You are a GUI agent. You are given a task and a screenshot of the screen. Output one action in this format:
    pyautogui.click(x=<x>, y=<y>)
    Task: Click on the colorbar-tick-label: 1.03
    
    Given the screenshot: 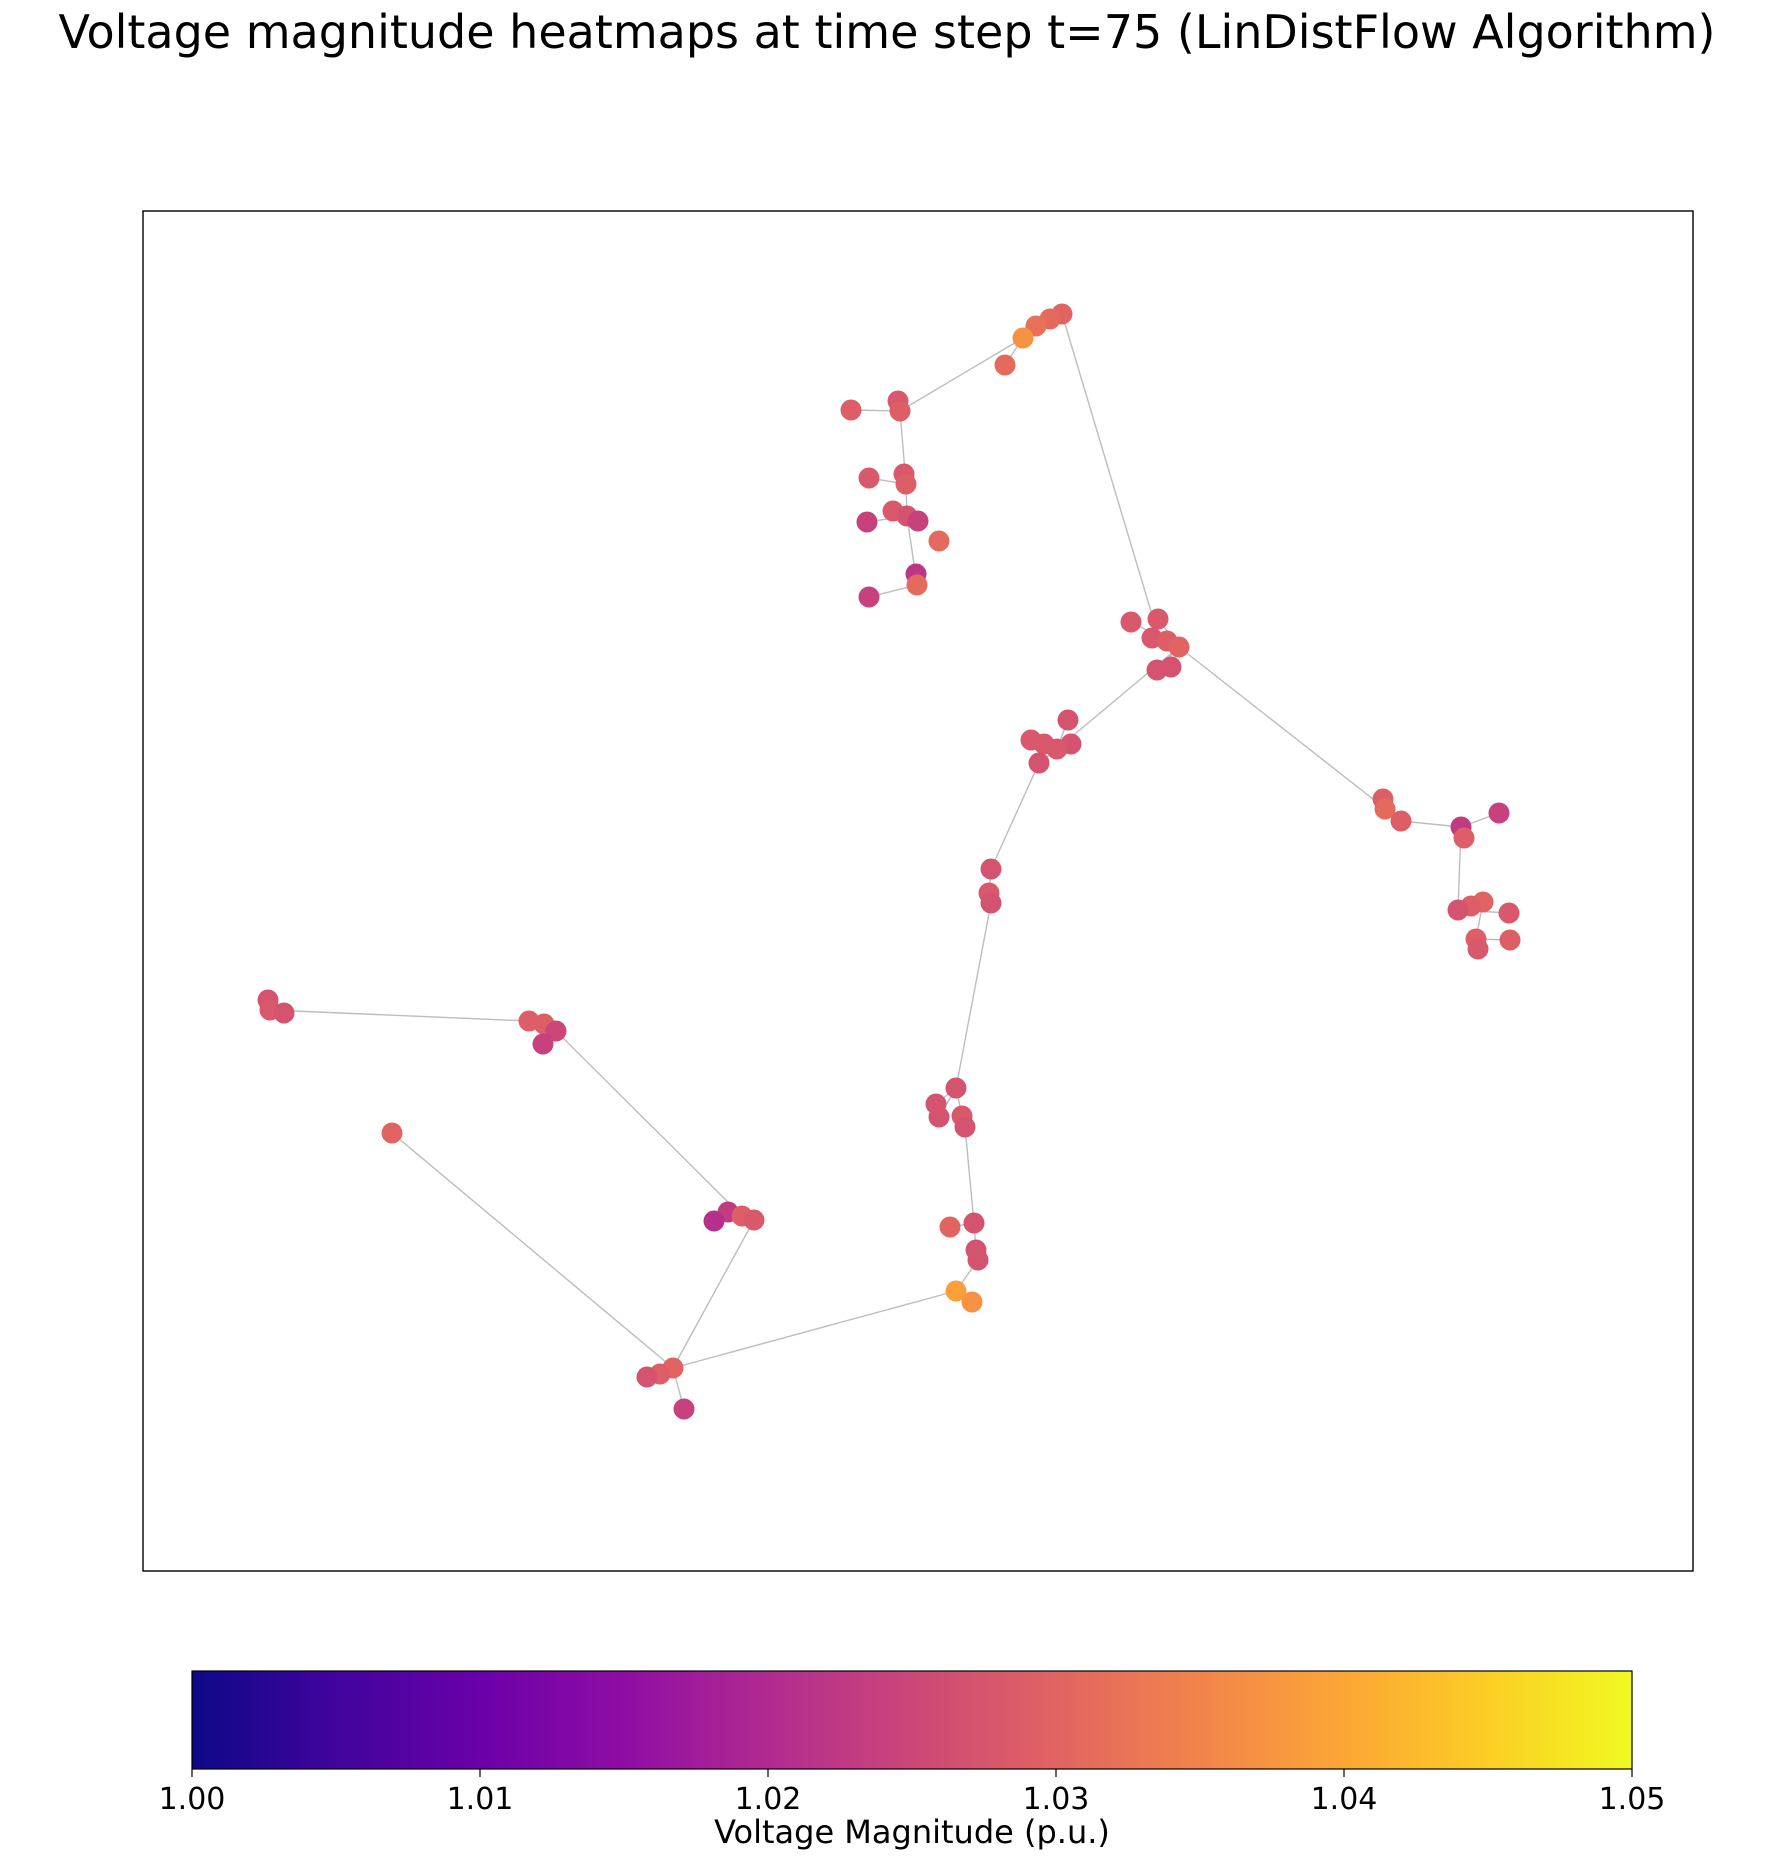 What is the action you would take?
    pyautogui.click(x=1056, y=1799)
    